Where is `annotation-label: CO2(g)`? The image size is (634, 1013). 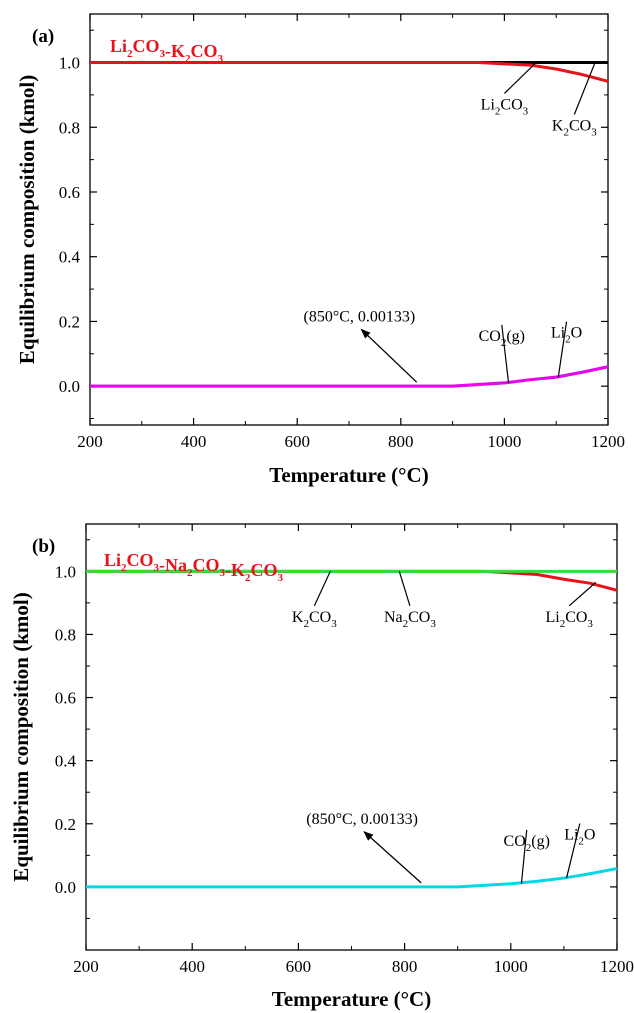 annotation-label: CO2(g) is located at coordinates (502, 338).